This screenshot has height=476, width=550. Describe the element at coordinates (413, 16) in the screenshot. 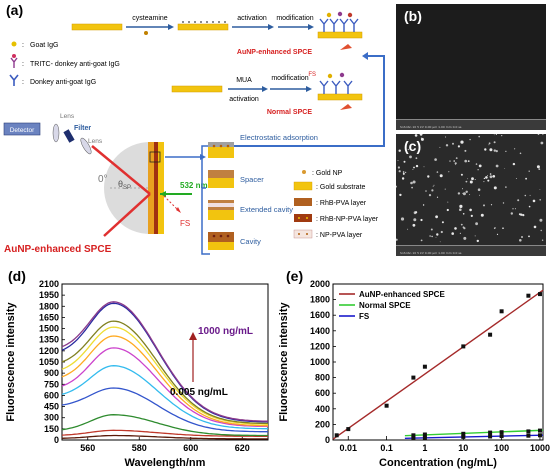

I see `panel-label-b: (b)` at that location.